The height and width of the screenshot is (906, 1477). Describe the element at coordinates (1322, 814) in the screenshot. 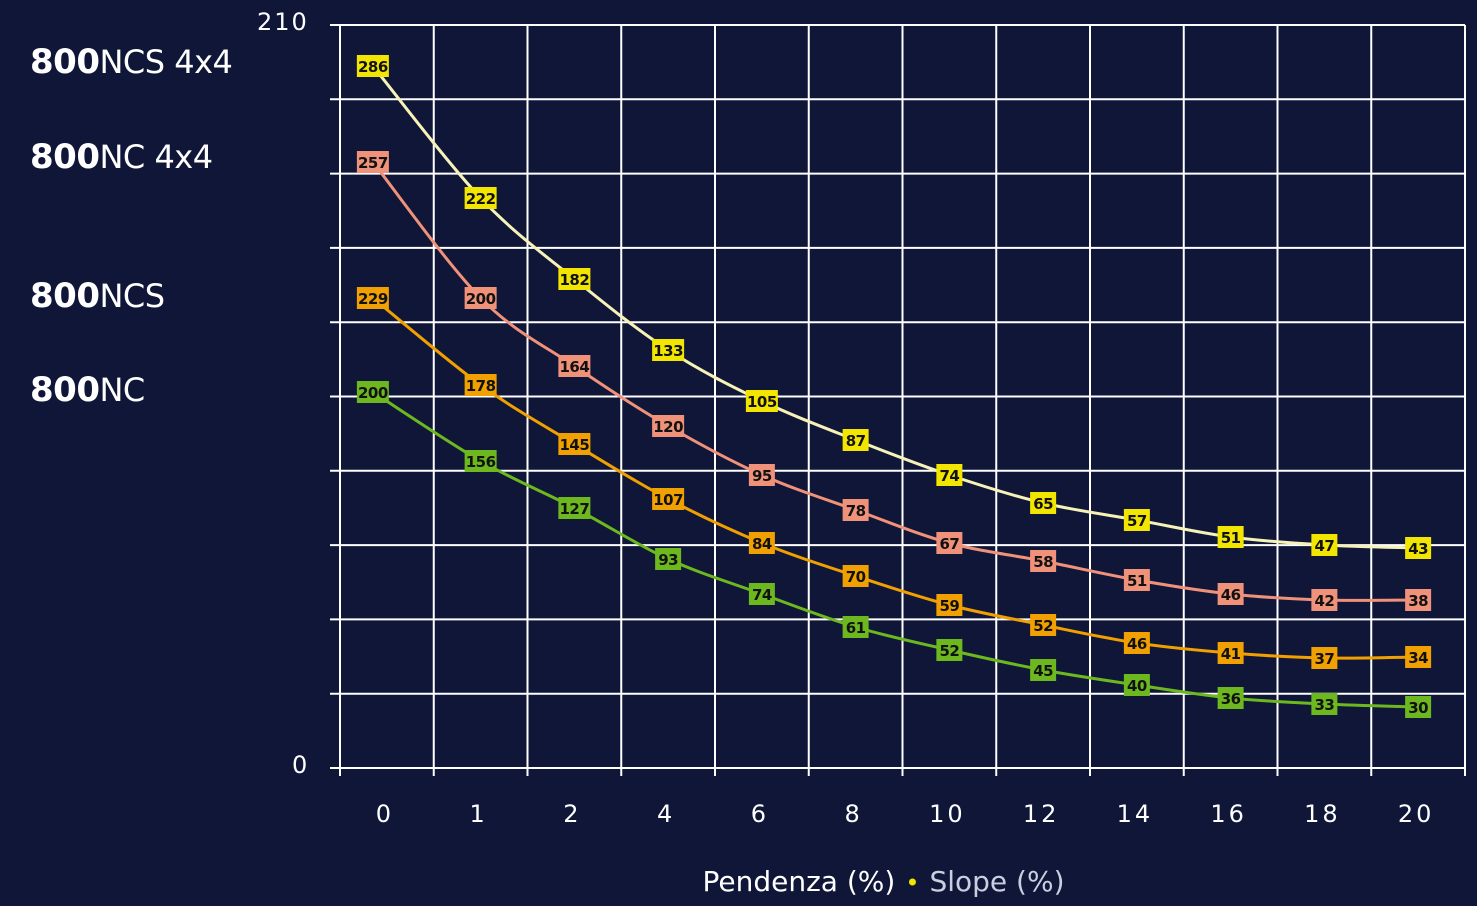

I see `x-tick-label: 18` at that location.